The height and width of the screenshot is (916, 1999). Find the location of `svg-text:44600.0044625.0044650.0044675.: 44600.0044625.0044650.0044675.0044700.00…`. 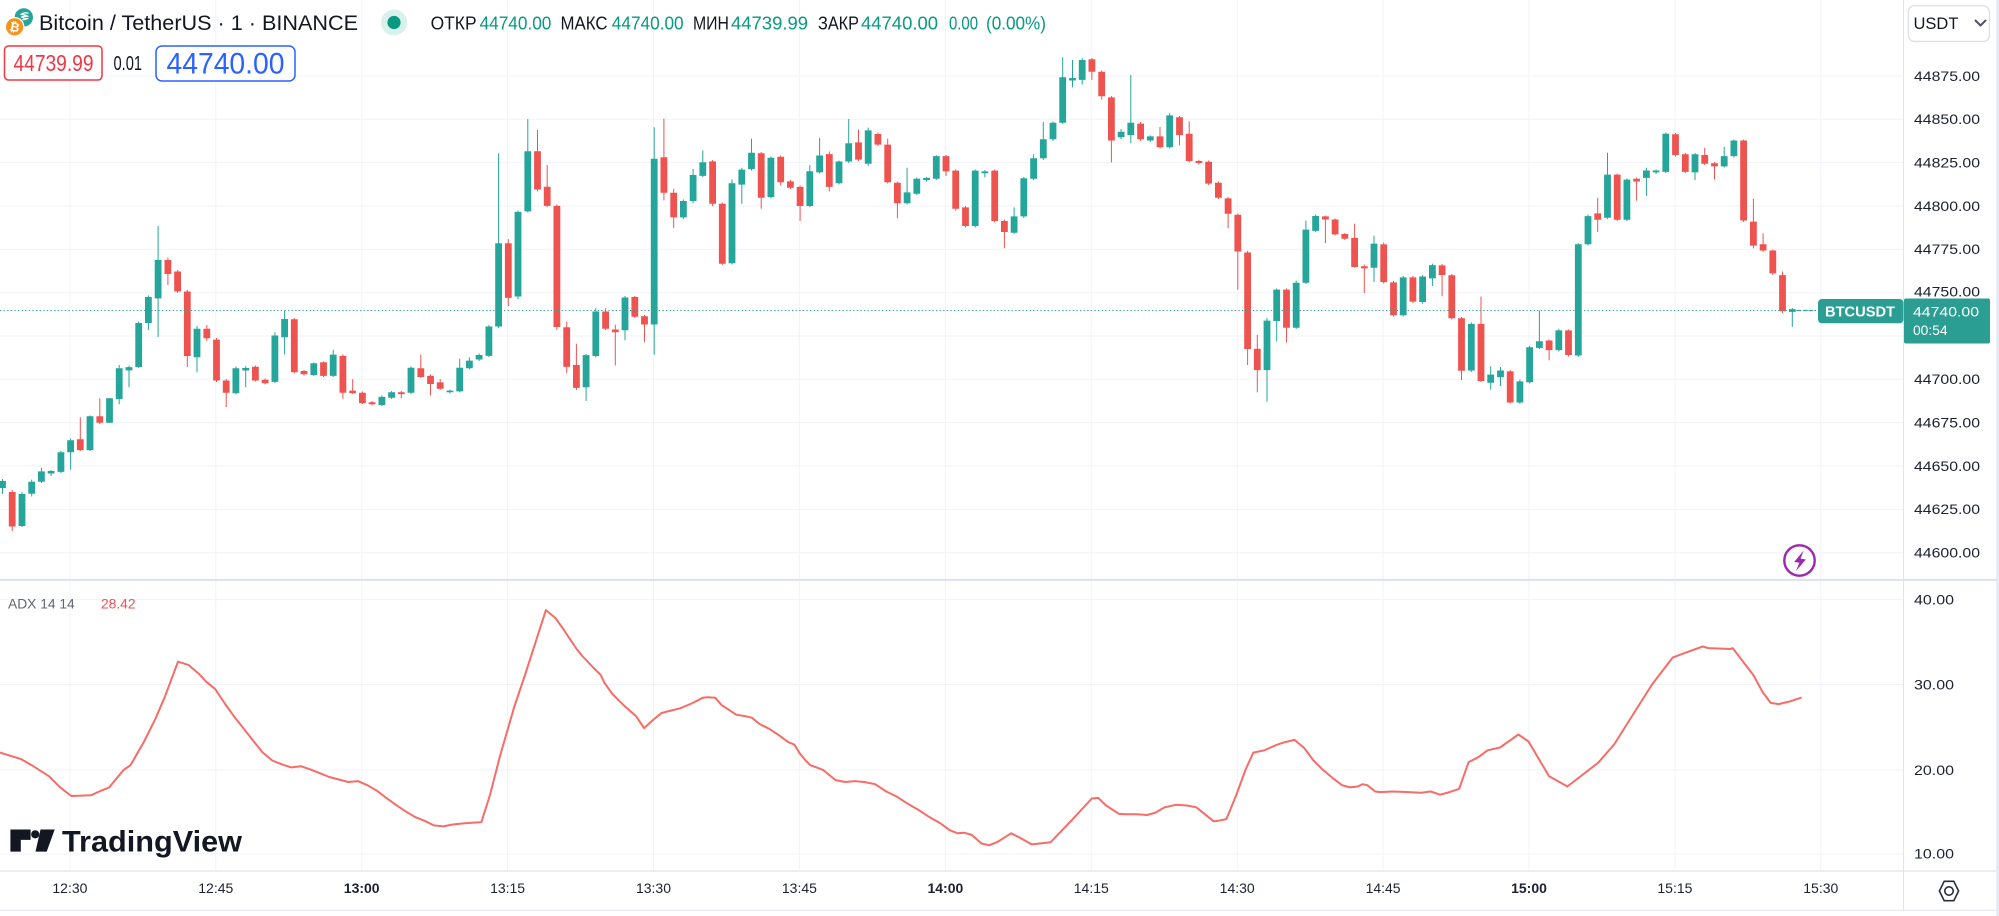

svg-text:44600.0044625.0044650.0044675.: 44600.0044625.0044650.0044675.0044700.00… is located at coordinates (1947, 465).